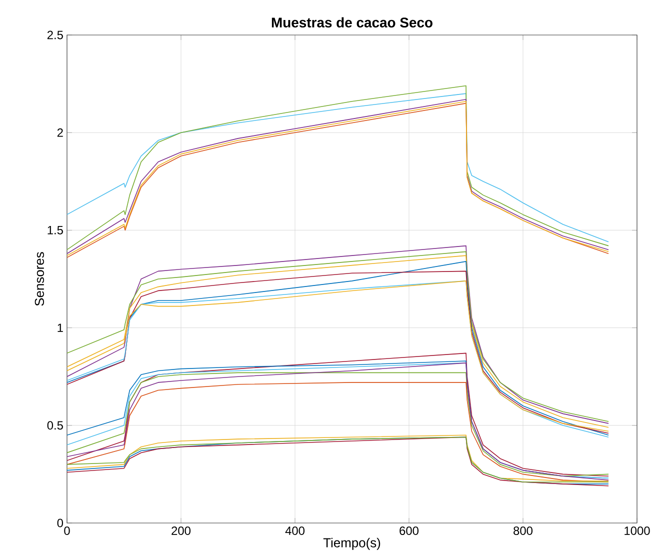 Image resolution: width=655 pixels, height=554 pixels. What do you see at coordinates (55, 230) in the screenshot?
I see `y-tick-label: 1.5` at bounding box center [55, 230].